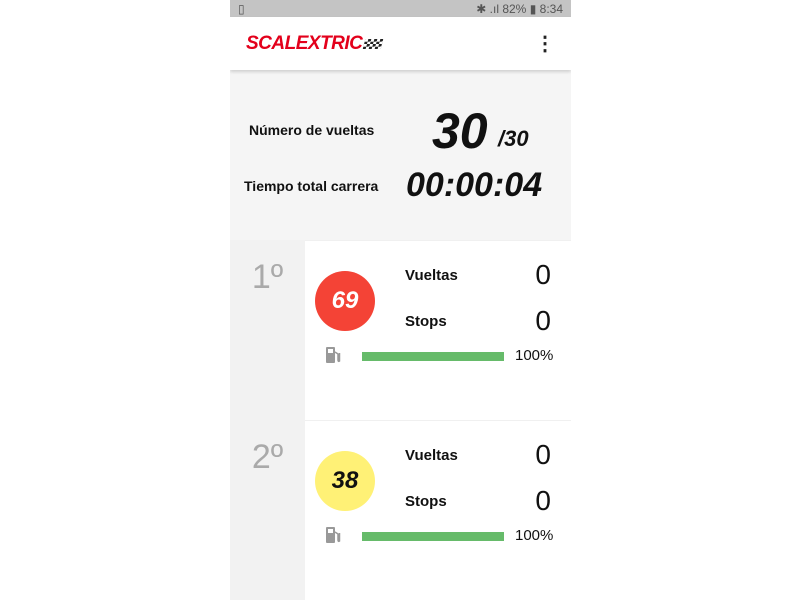  Describe the element at coordinates (311, 186) in the screenshot. I see `time-label: Tiempo total carrera` at that location.